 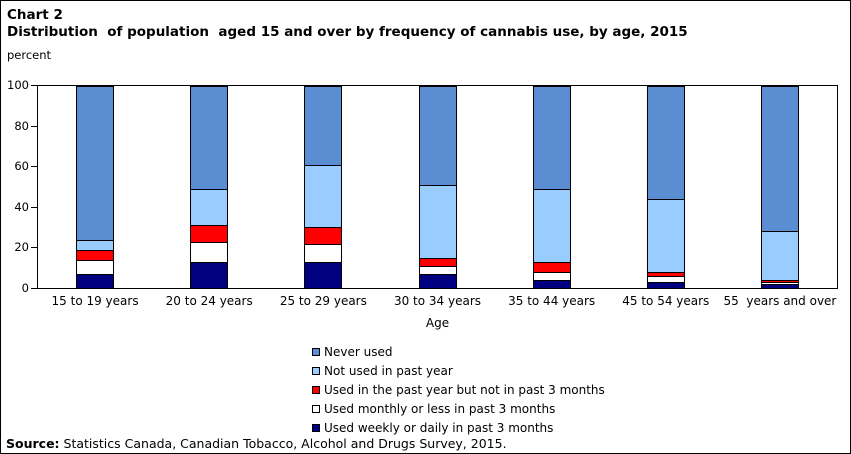 I want to click on bar-35-to-44-years, so click(x=551, y=187).